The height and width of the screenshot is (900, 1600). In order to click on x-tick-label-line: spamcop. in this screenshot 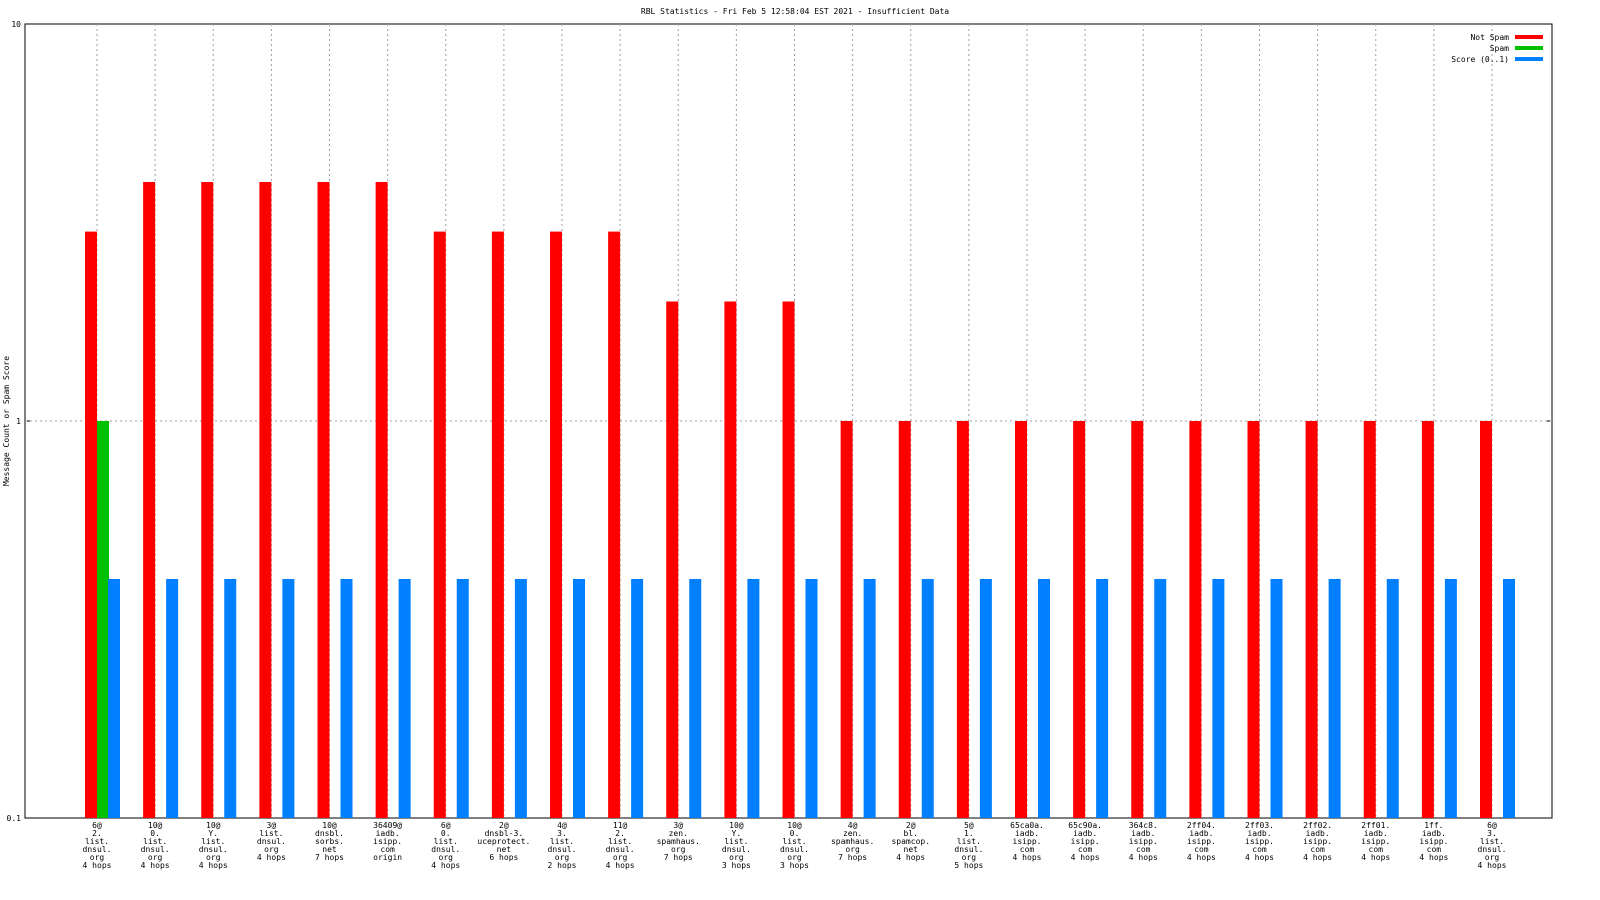, I will do `click(910, 841)`.